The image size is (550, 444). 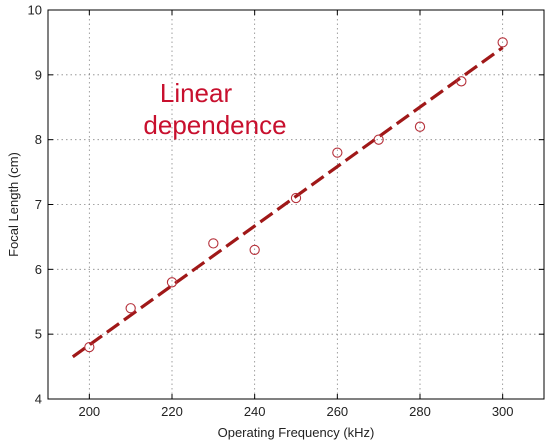 What do you see at coordinates (38, 399) in the screenshot?
I see `y-tick-label: 4` at bounding box center [38, 399].